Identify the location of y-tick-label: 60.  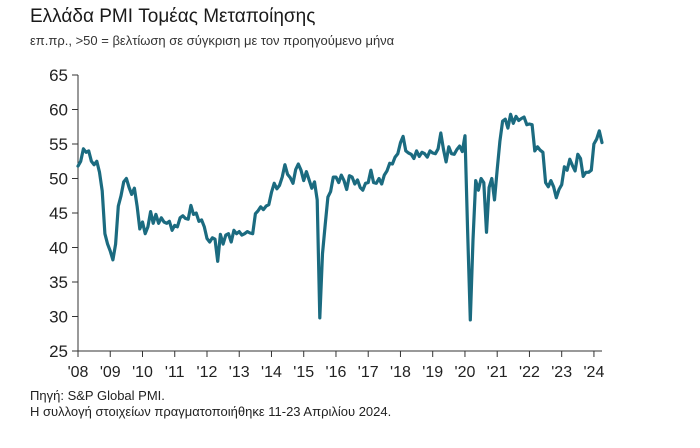
(58, 110).